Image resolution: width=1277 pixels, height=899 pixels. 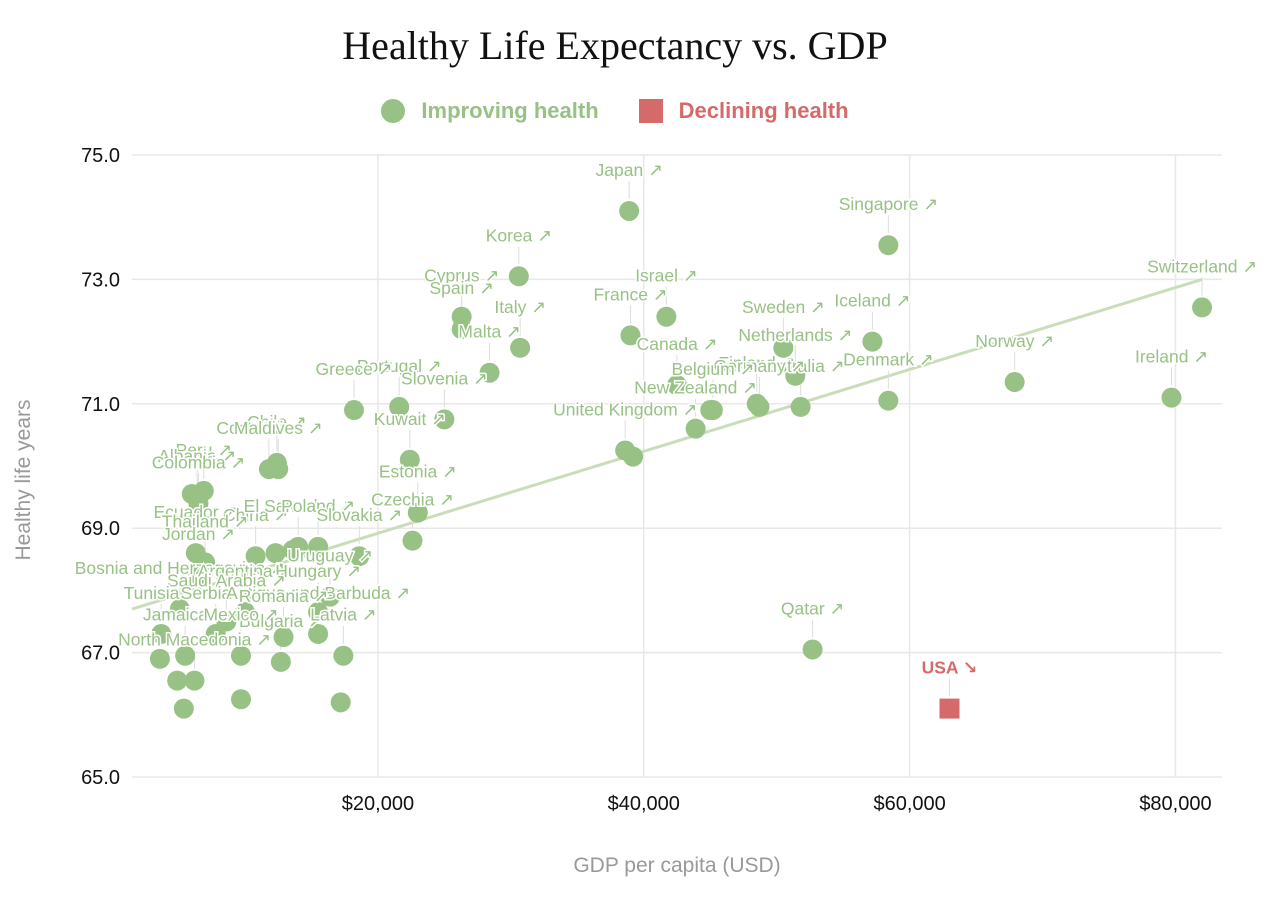 What do you see at coordinates (743, 111) in the screenshot?
I see `legend-item-declining: Declining health` at bounding box center [743, 111].